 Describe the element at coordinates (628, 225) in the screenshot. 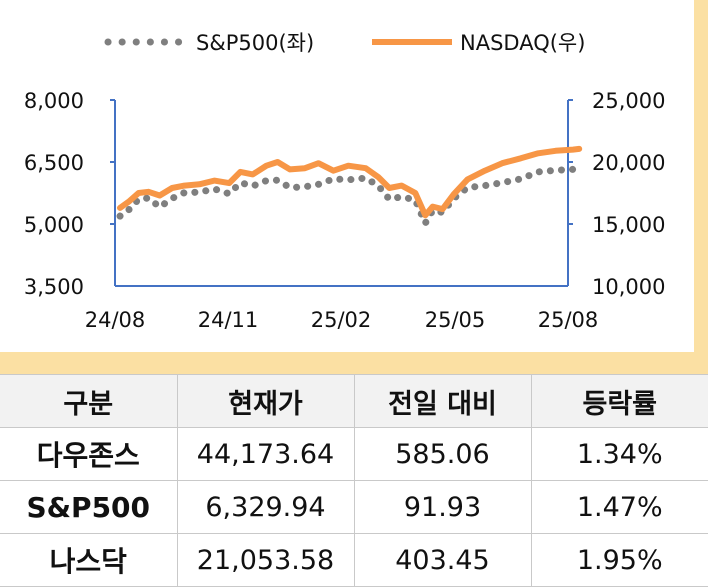

I see `right-axis-tick-label: 15,000` at that location.